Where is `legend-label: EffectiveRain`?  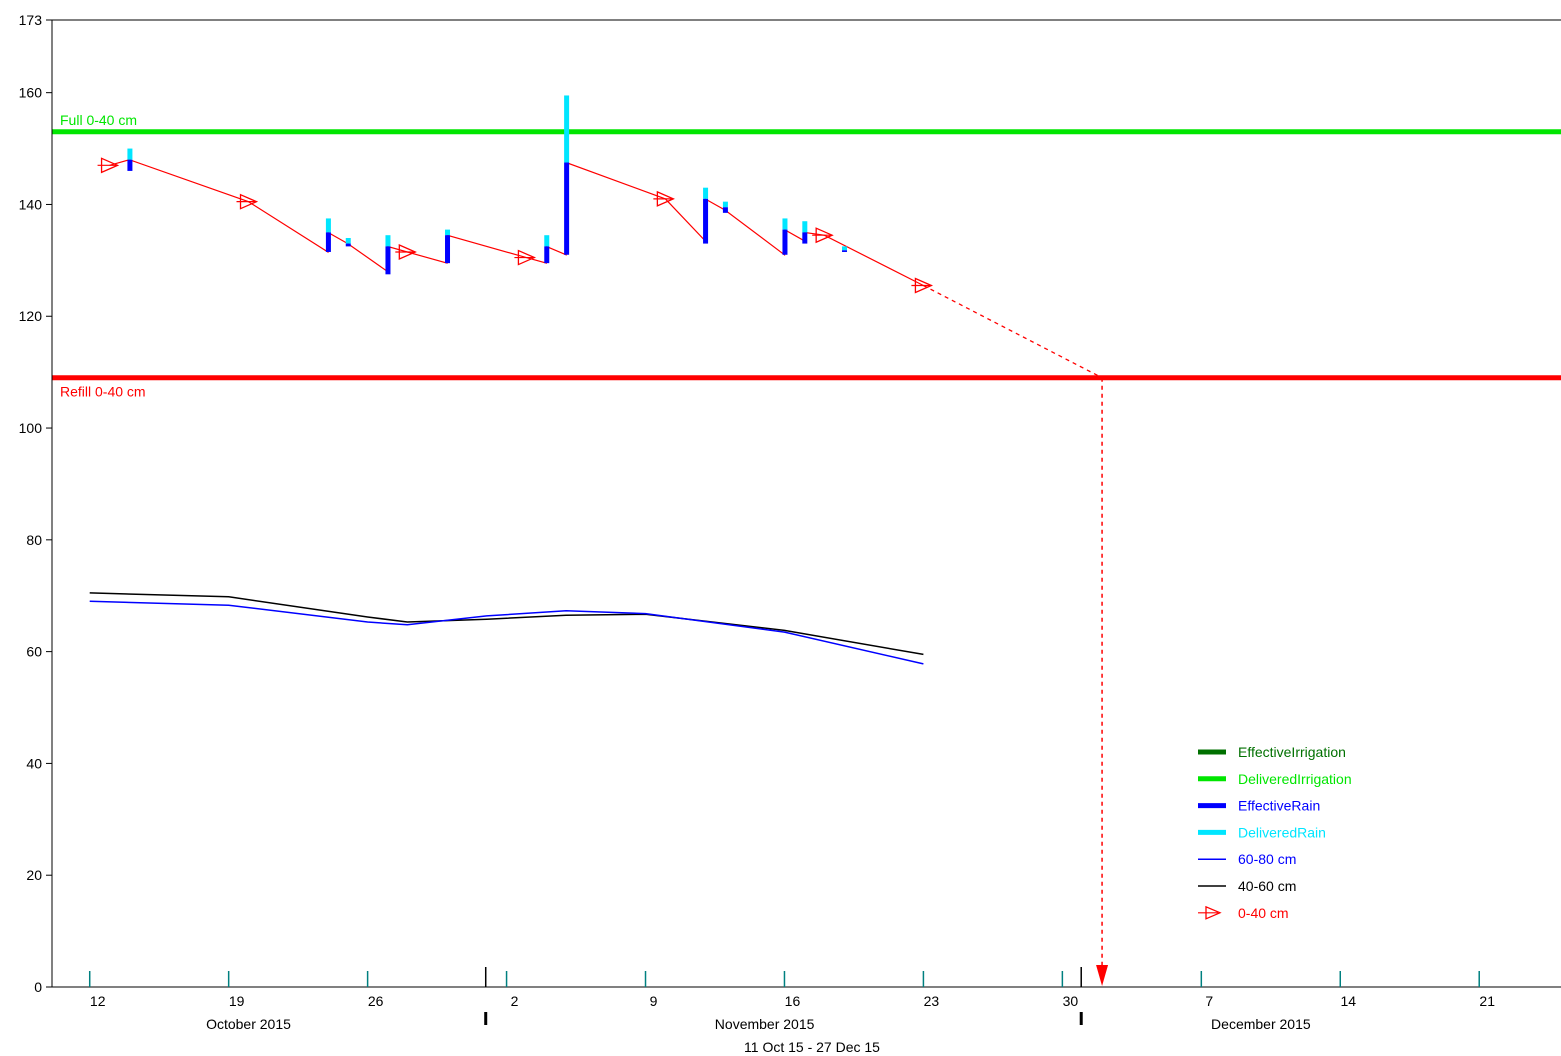
legend-label: EffectiveRain is located at coordinates (1279, 806).